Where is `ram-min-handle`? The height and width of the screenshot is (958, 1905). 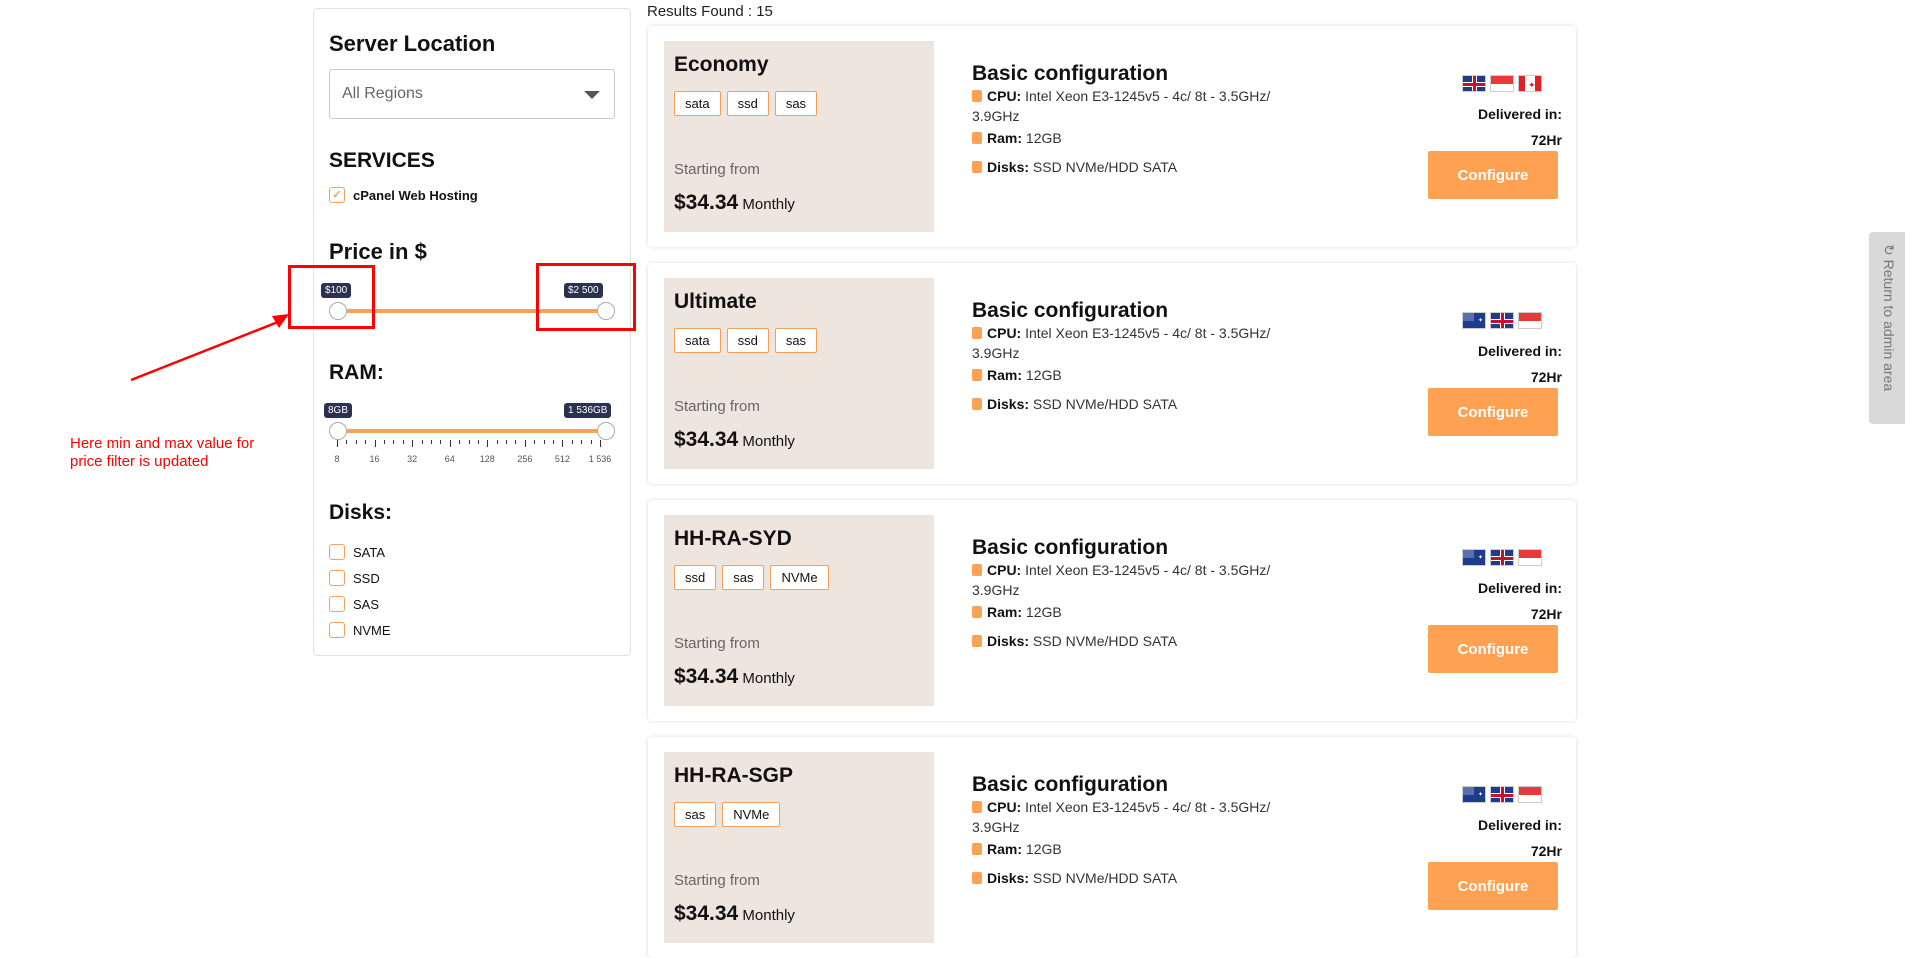 ram-min-handle is located at coordinates (338, 431).